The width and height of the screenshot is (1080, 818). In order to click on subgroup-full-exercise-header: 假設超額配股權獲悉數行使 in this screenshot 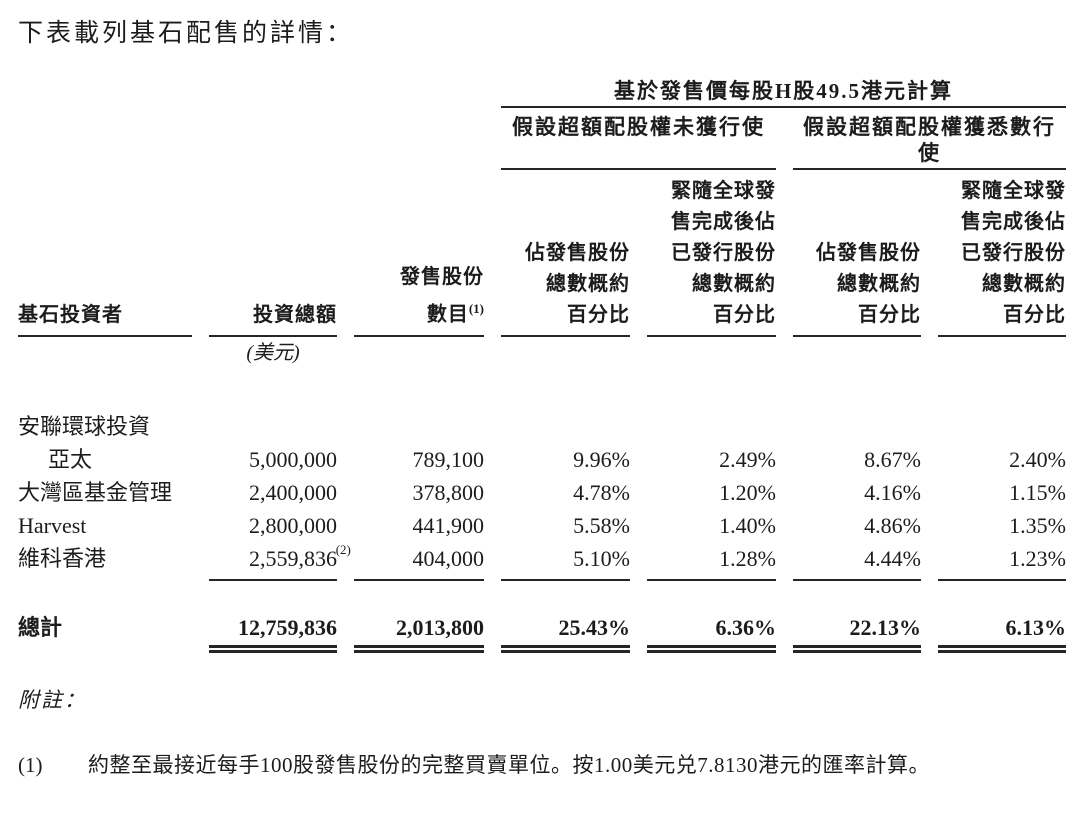, I will do `click(929, 142)`.